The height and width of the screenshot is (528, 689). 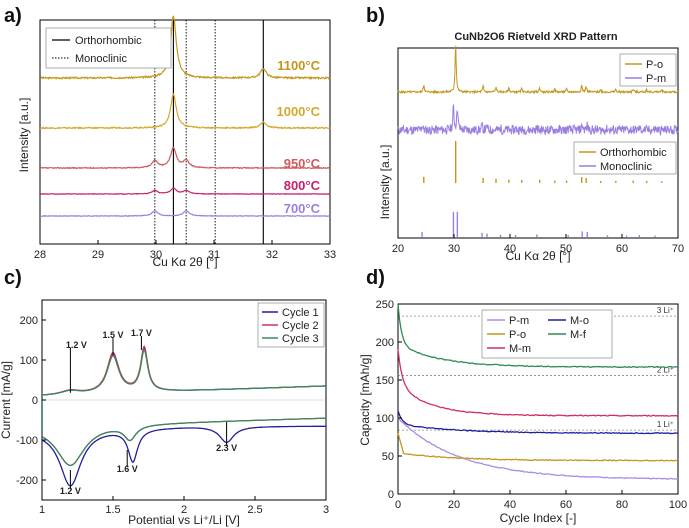 I want to click on chart-d-curves, so click(x=538, y=392).